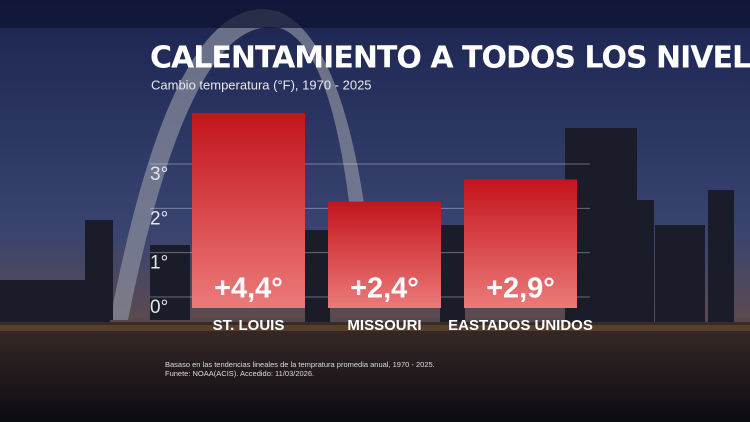 This screenshot has width=750, height=422. What do you see at coordinates (450, 58) in the screenshot?
I see `chart-title: CALENTAMIENTO A TODOS LOS NIVELES` at bounding box center [450, 58].